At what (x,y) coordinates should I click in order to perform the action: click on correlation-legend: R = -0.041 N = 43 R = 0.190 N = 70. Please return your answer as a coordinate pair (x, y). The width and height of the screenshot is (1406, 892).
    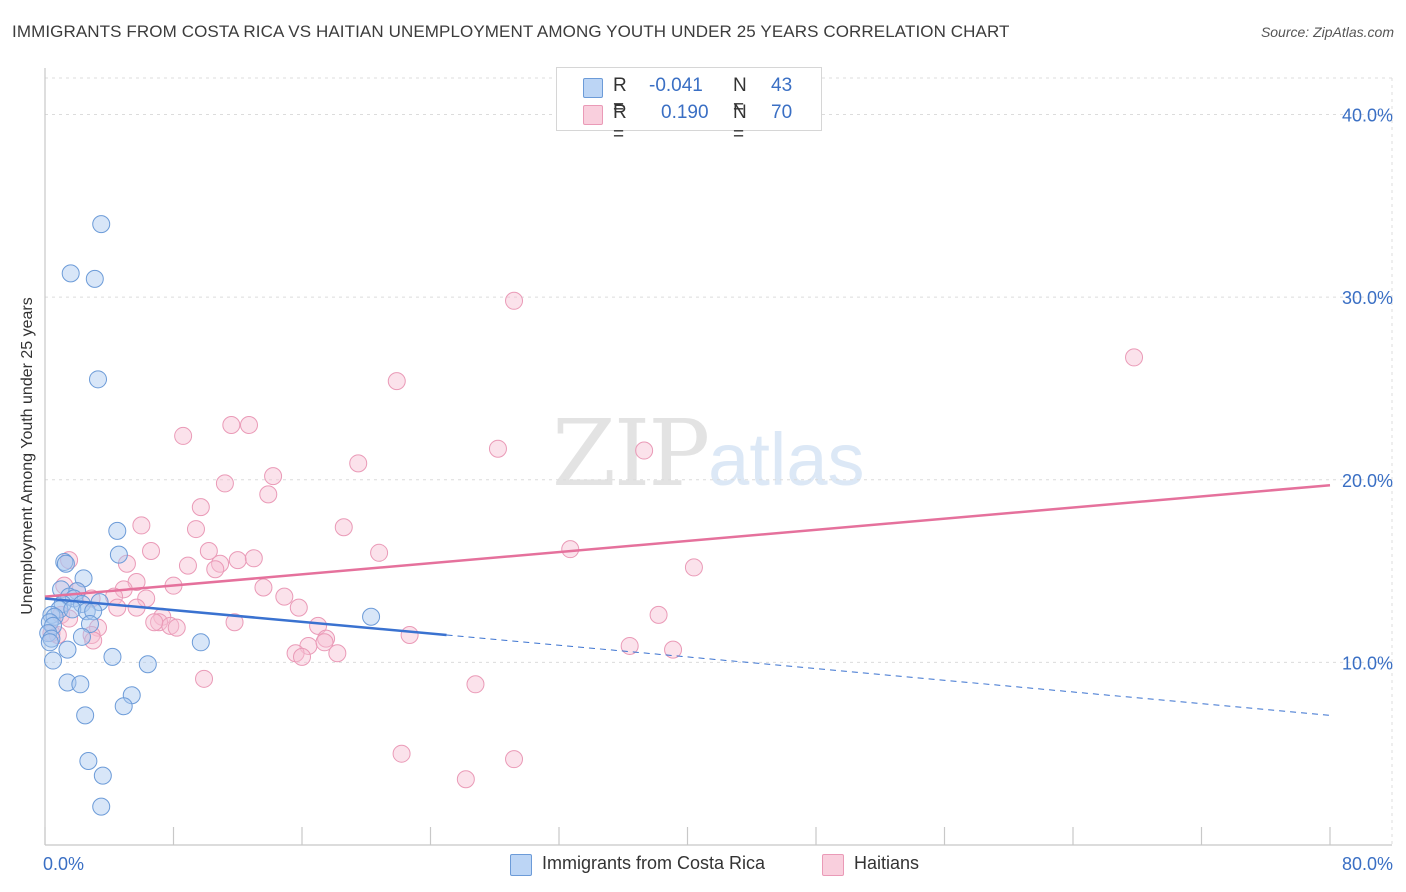
    Looking at the image, I should click on (689, 106).